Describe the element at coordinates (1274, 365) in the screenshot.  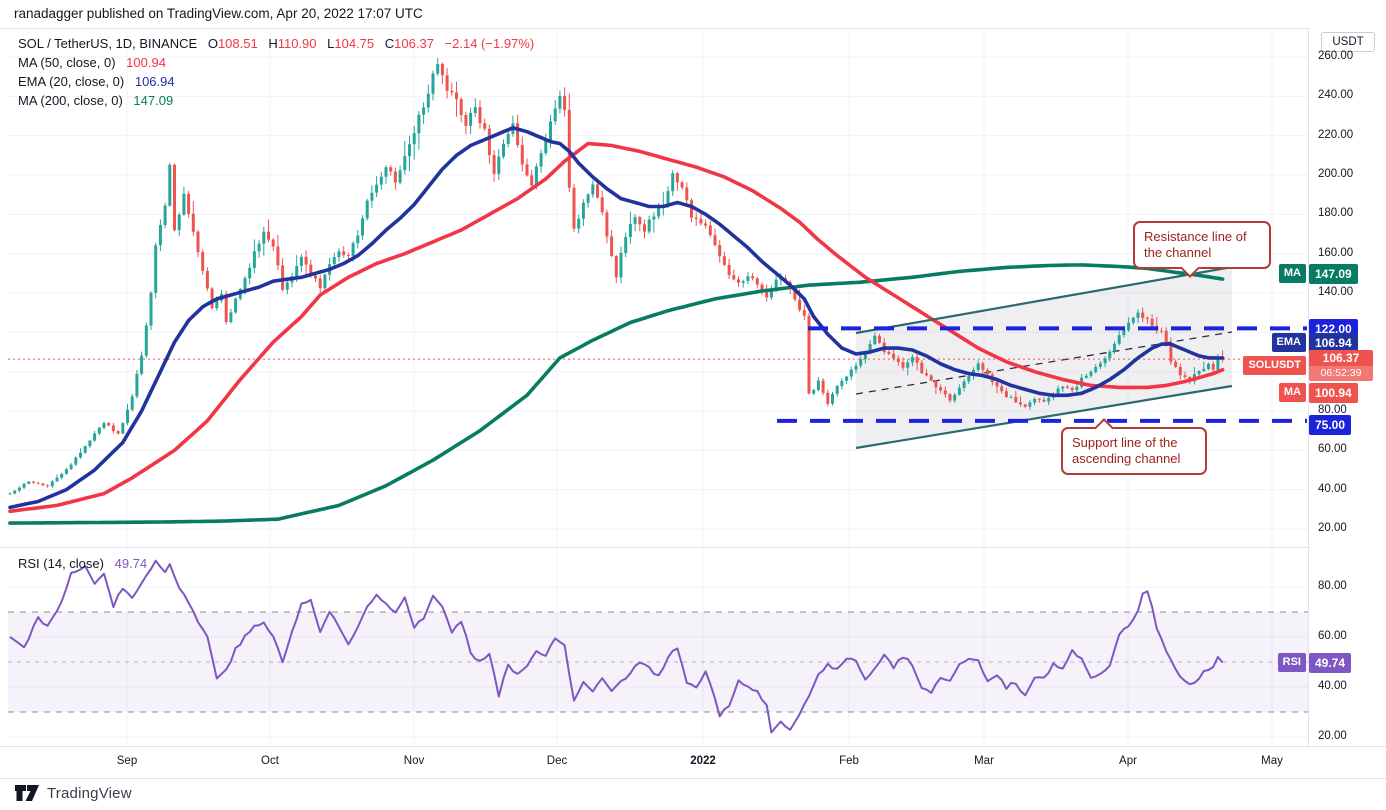
I see `solusdt-axis-tag: SOLUSDT` at that location.